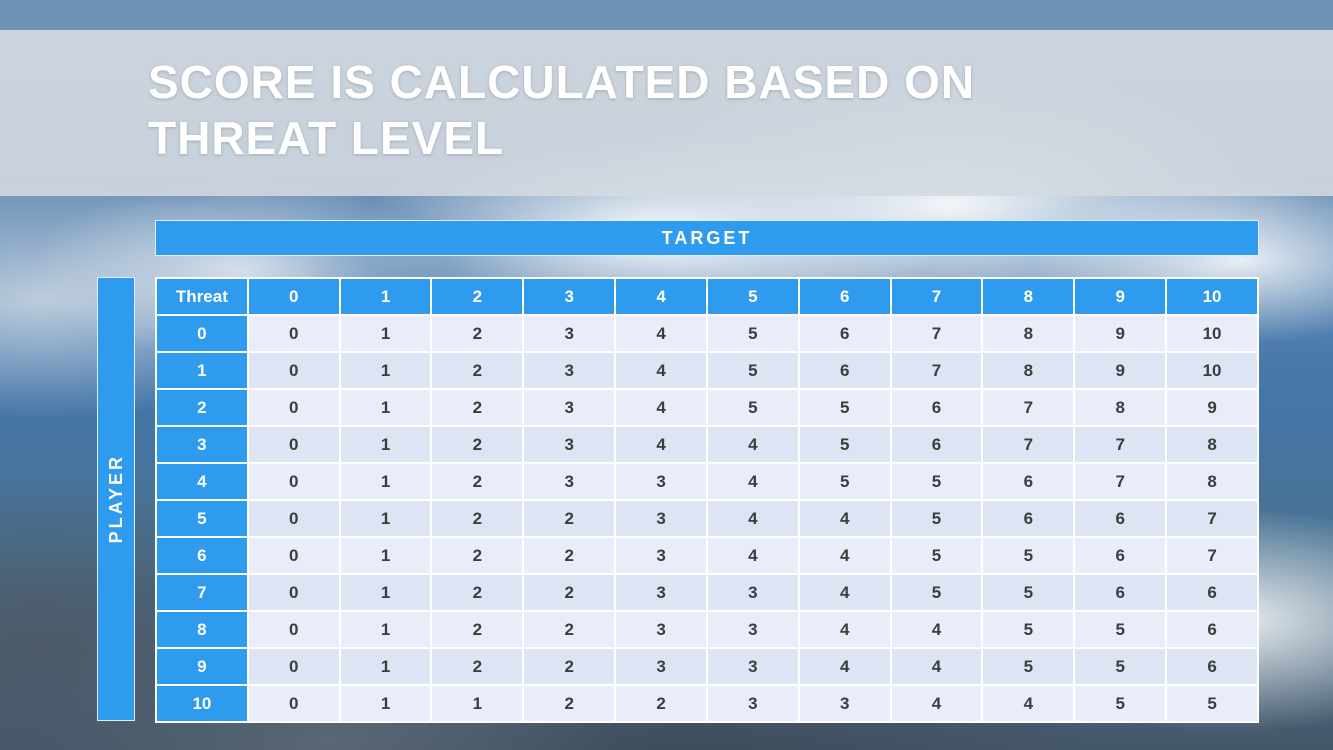  What do you see at coordinates (569, 296) in the screenshot?
I see `target-col-header: 3` at bounding box center [569, 296].